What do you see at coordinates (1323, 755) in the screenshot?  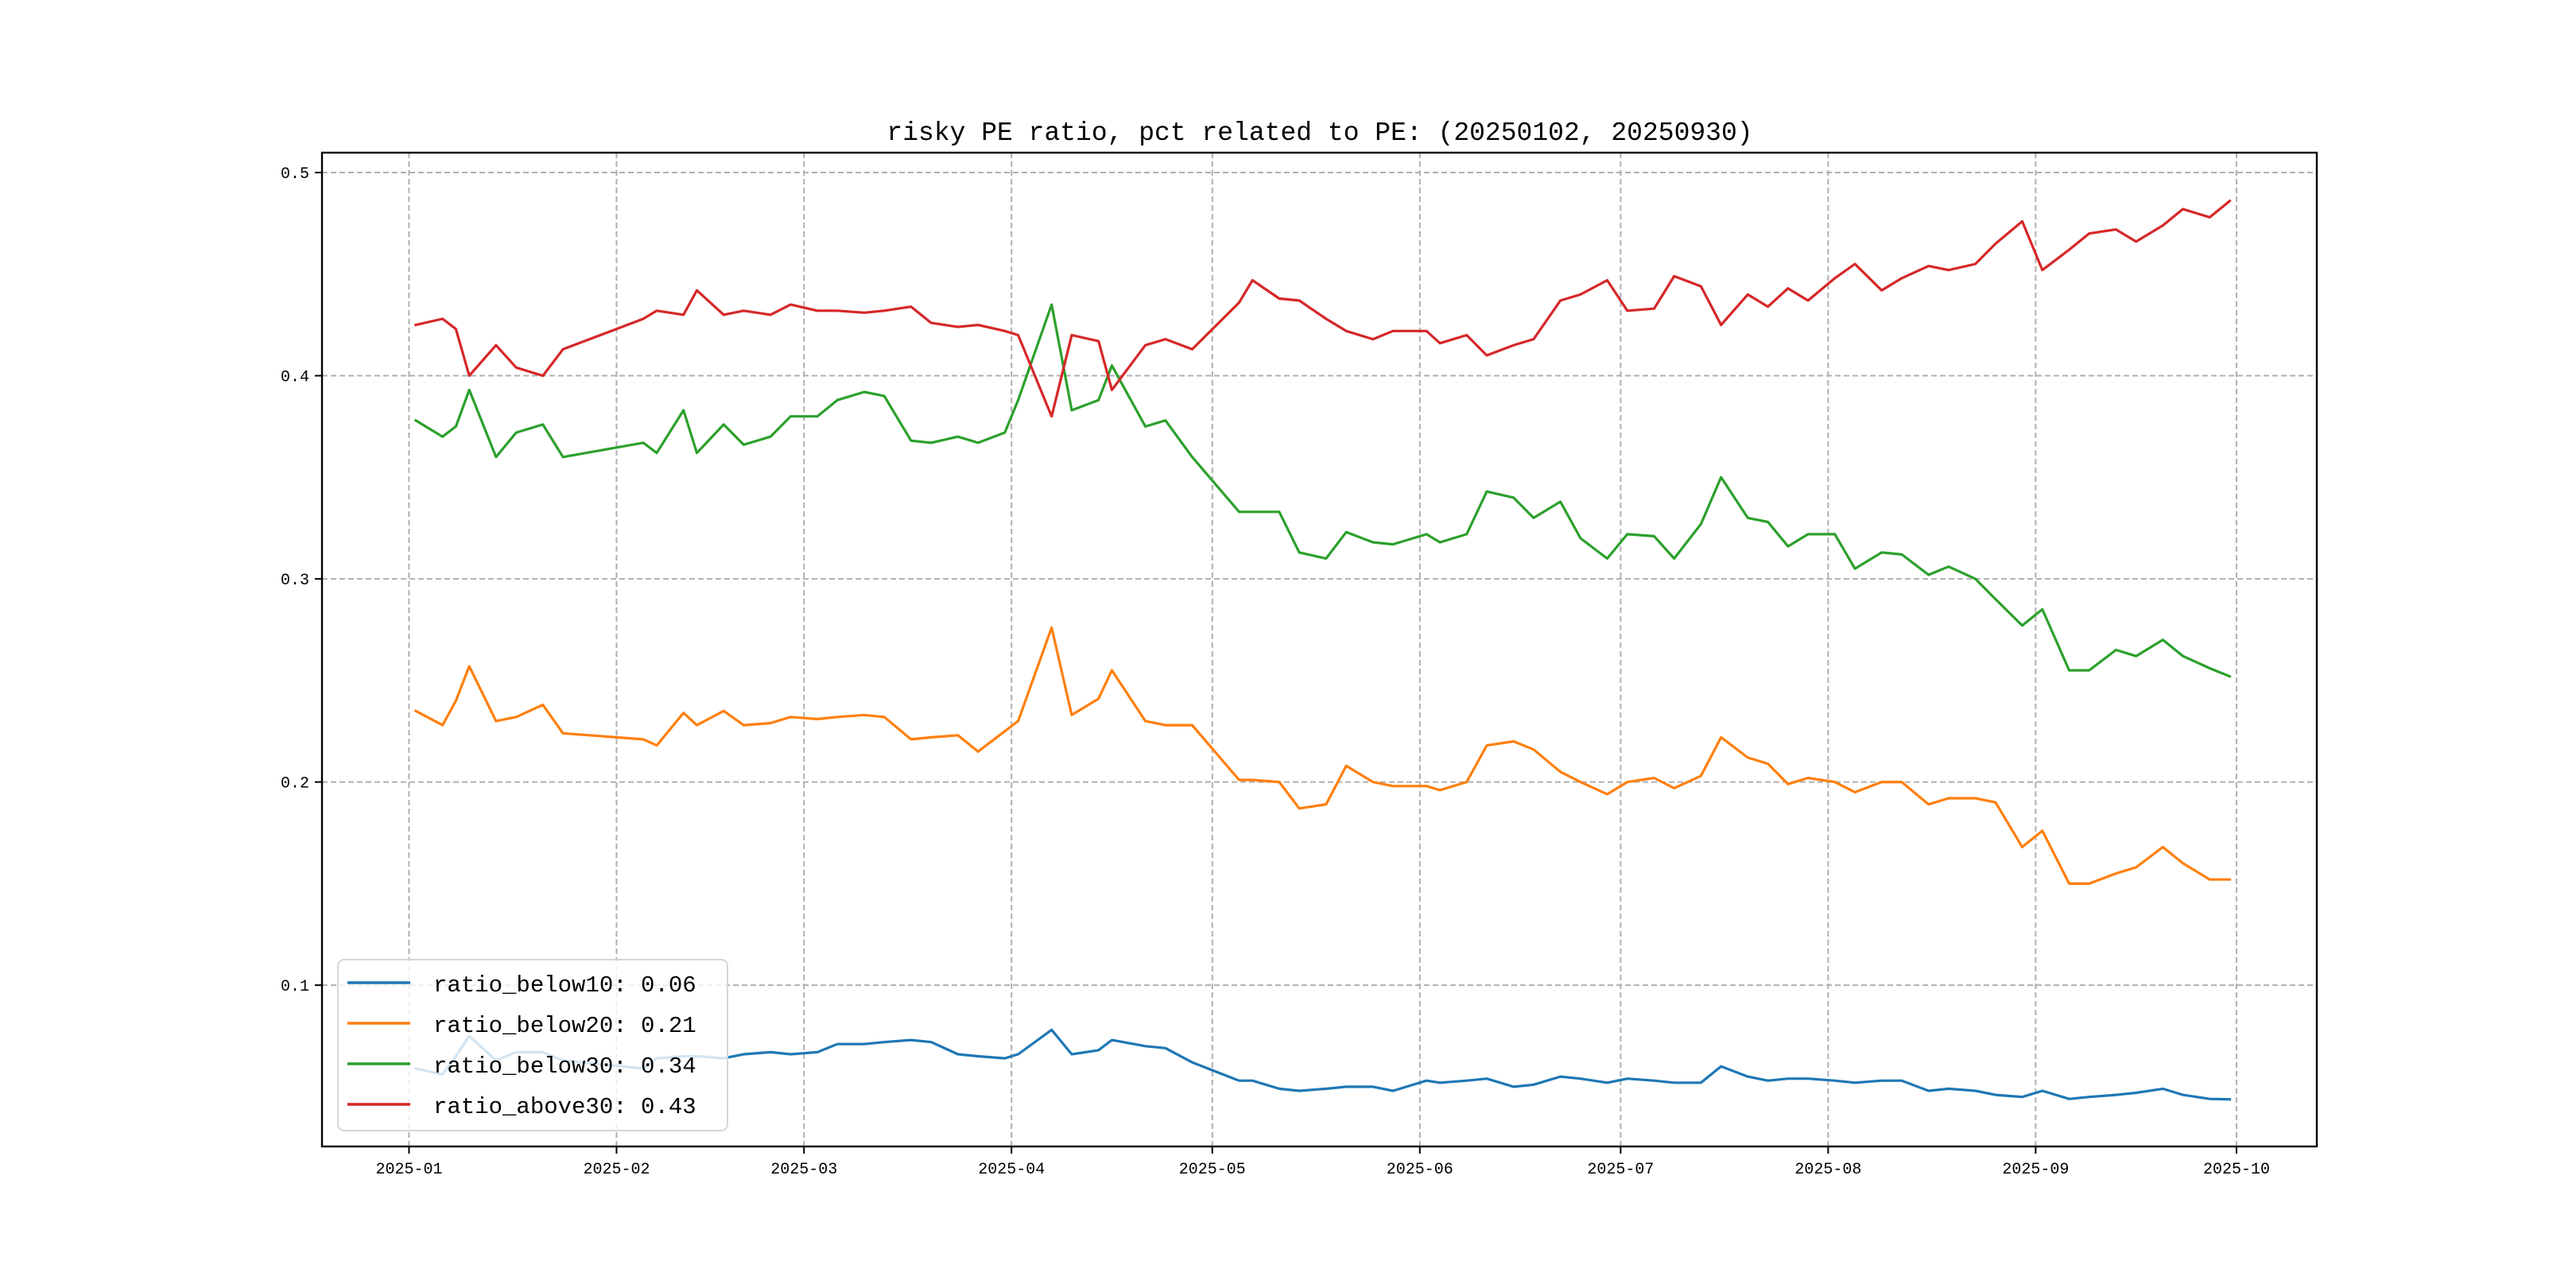 I see `series-line-ratio-below20` at bounding box center [1323, 755].